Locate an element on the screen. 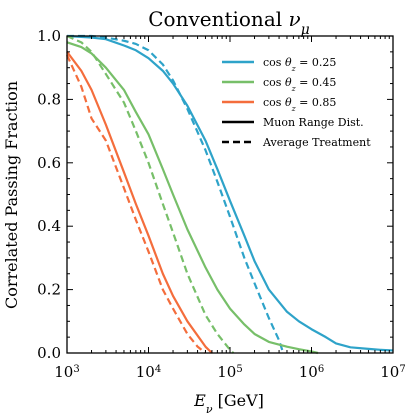  legend-label: Muon Range Dist. is located at coordinates (313, 122).